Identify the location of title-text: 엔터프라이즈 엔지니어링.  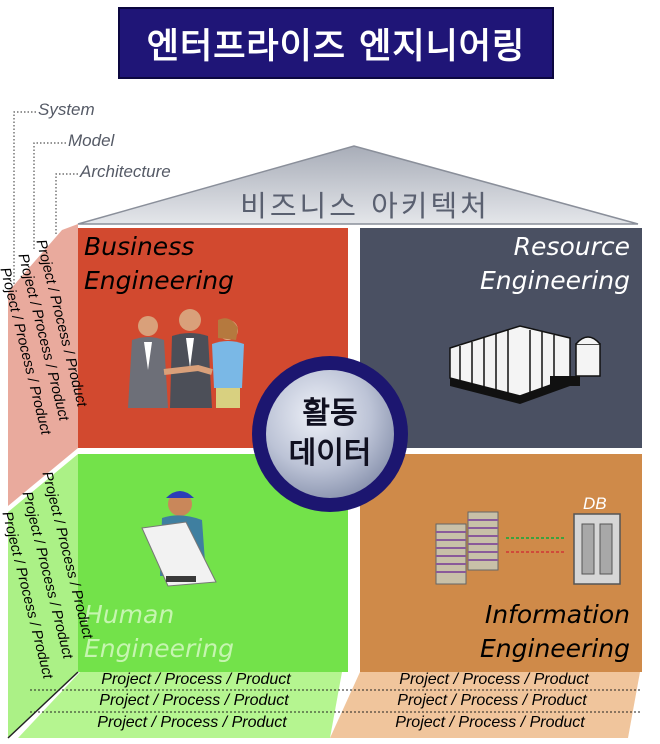
(336, 46).